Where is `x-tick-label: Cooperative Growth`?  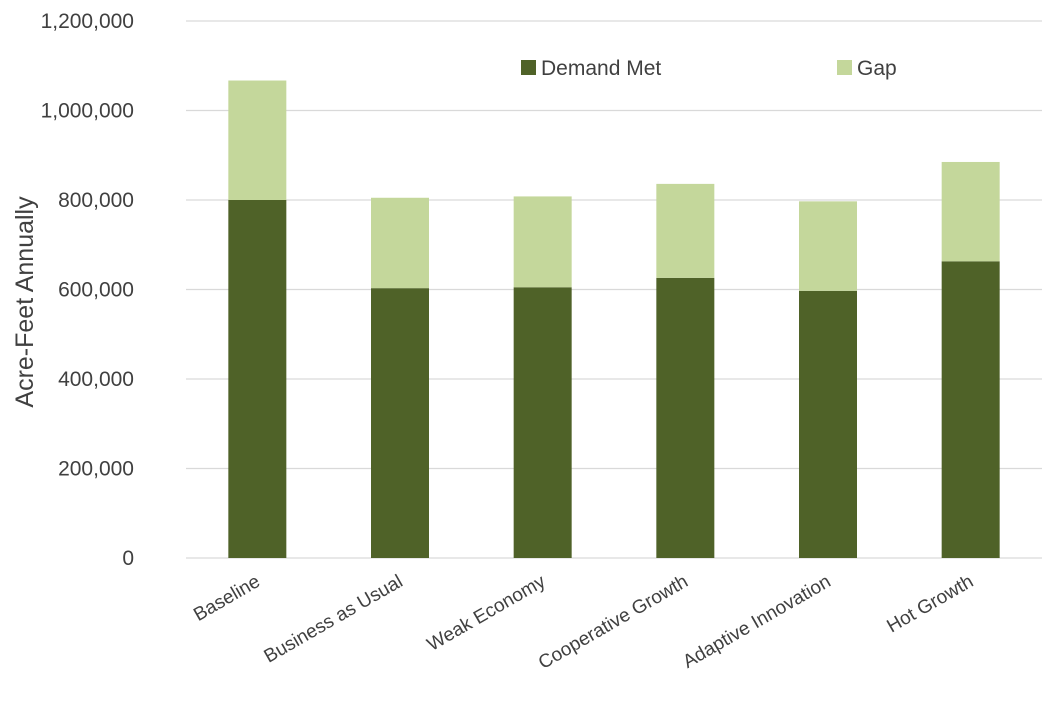
x-tick-label: Cooperative Growth is located at coordinates (613, 622).